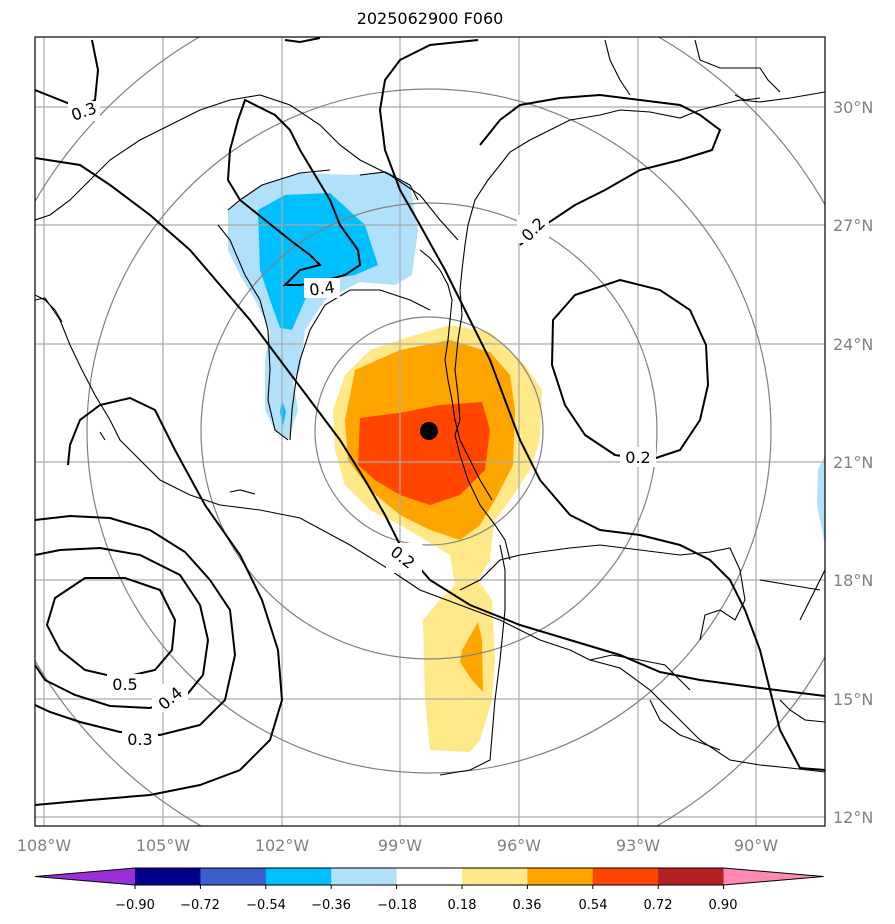 The height and width of the screenshot is (924, 895). Describe the element at coordinates (853, 344) in the screenshot. I see `lat-tick-label: 24°N` at that location.